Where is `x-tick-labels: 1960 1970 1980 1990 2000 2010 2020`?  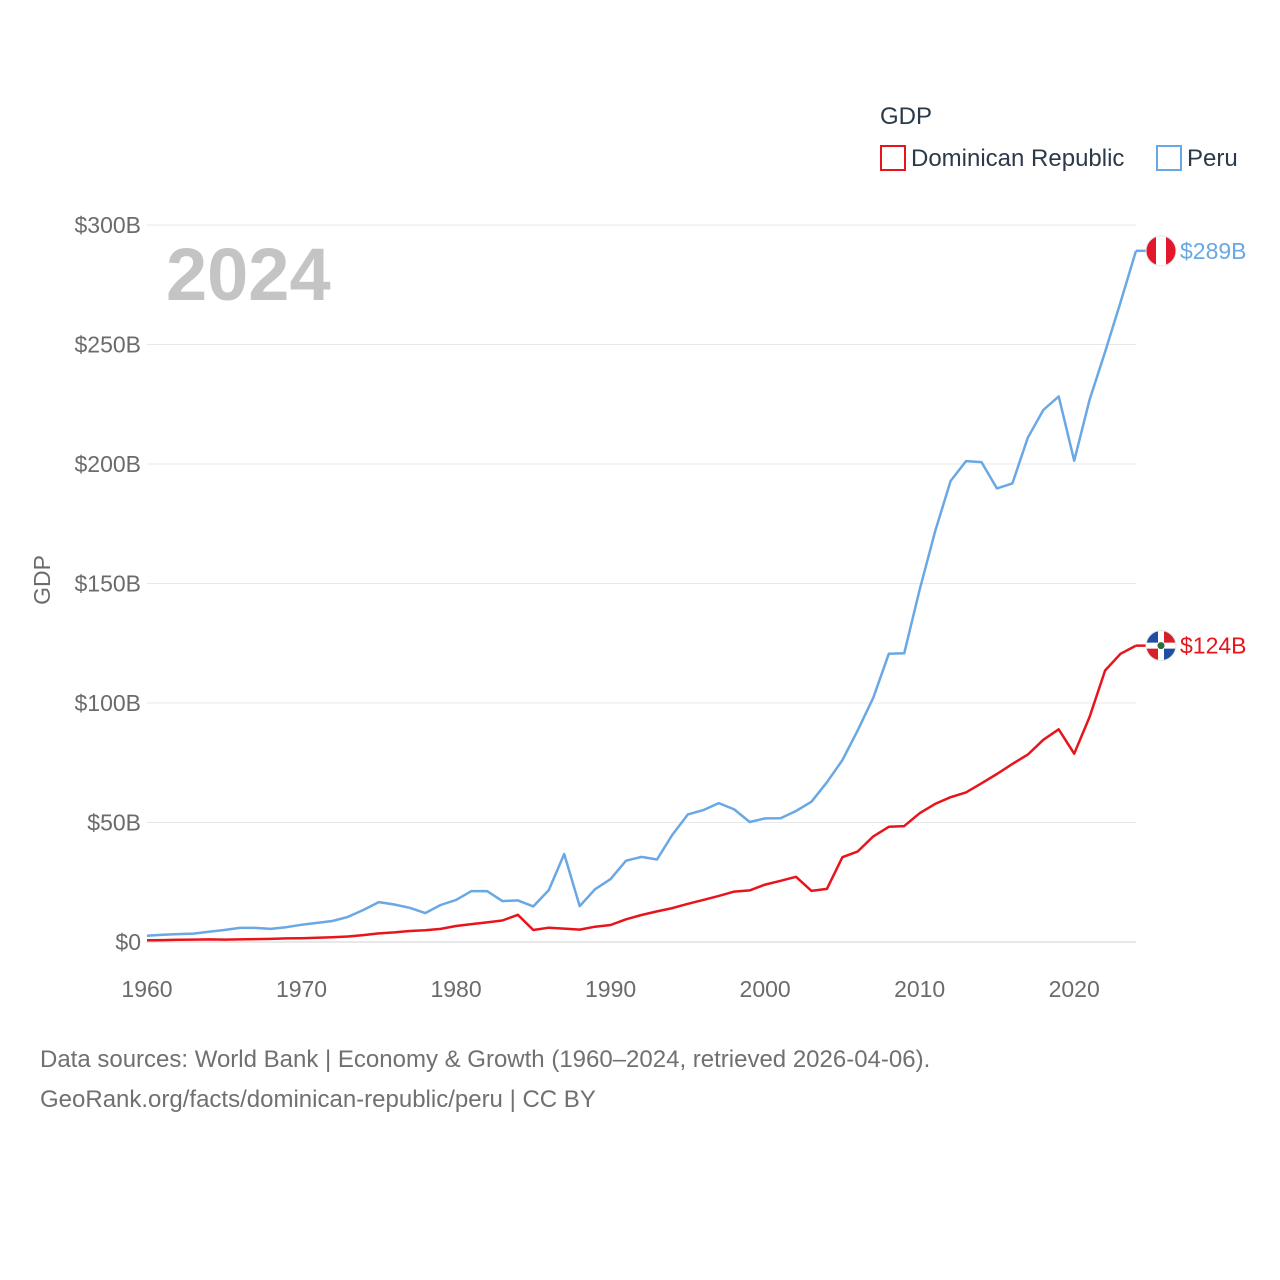 x-tick-labels: 1960 1970 1980 1990 2000 2010 2020 is located at coordinates (610, 989).